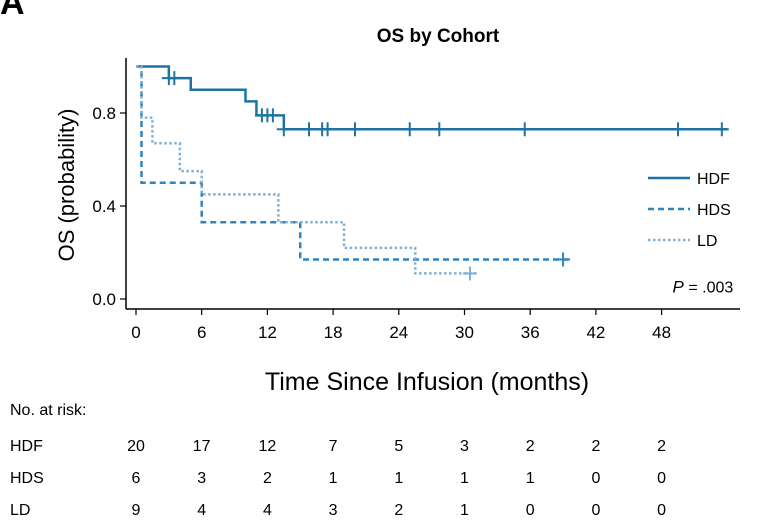  Describe the element at coordinates (432, 98) in the screenshot. I see `series-line-hdf` at that location.